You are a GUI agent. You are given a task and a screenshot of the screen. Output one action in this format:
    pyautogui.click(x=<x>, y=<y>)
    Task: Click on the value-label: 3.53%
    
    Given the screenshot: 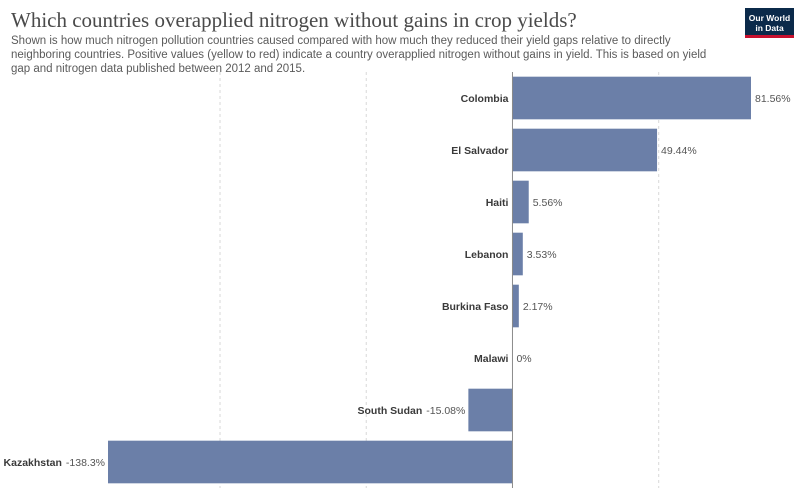 What is the action you would take?
    pyautogui.click(x=542, y=255)
    